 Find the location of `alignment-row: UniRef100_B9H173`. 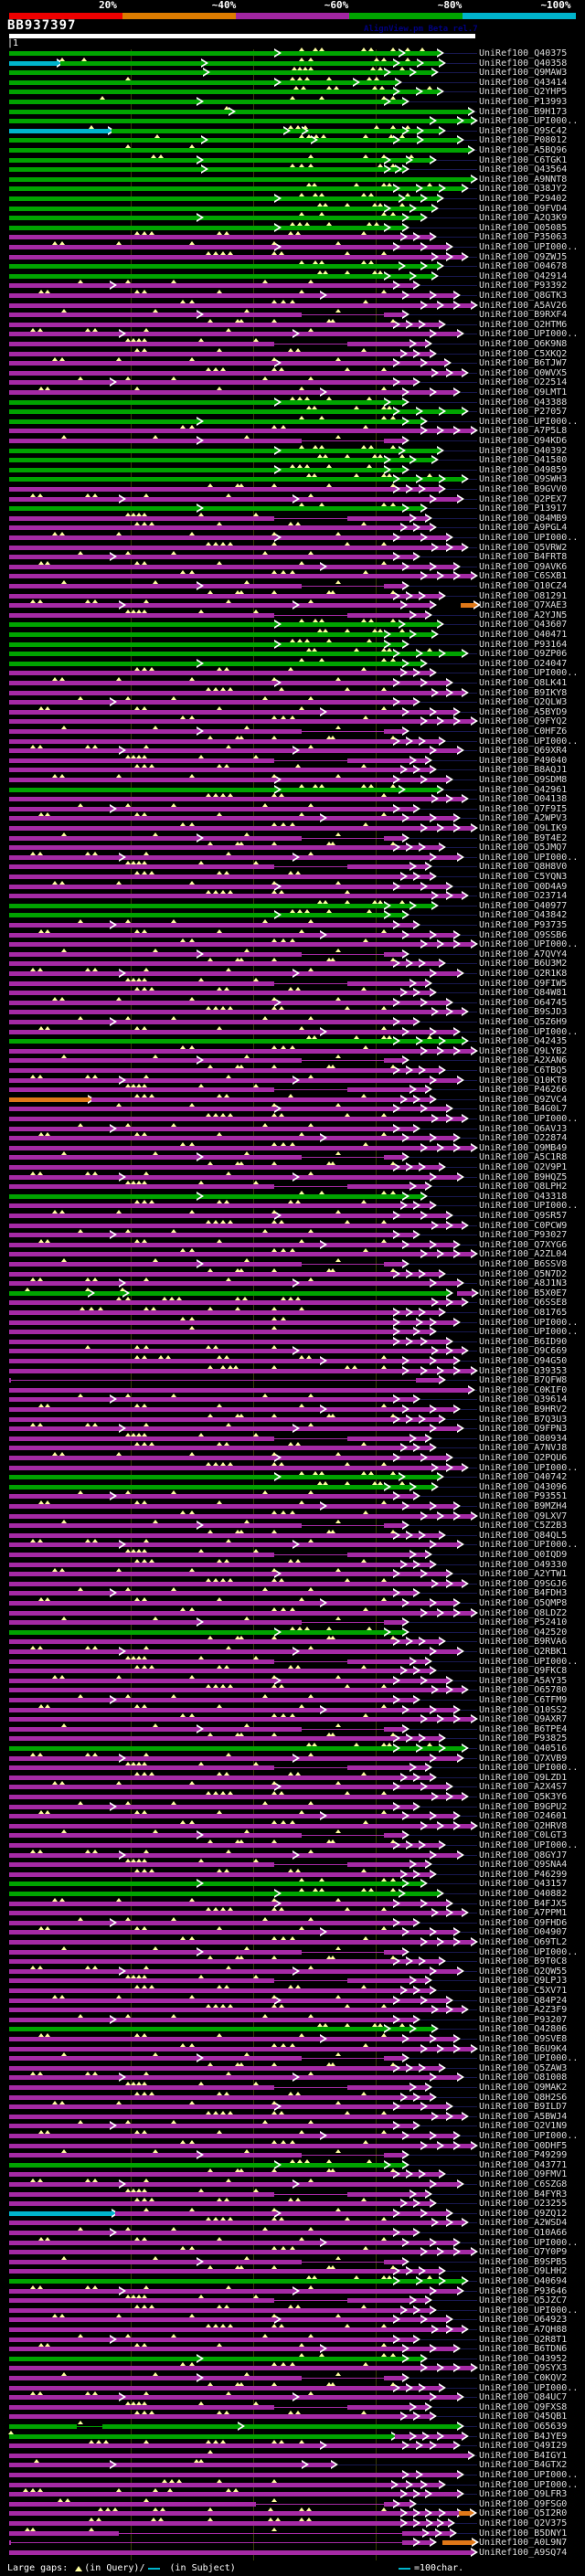

alignment-row: UniRef100_B9H173 is located at coordinates (293, 112).